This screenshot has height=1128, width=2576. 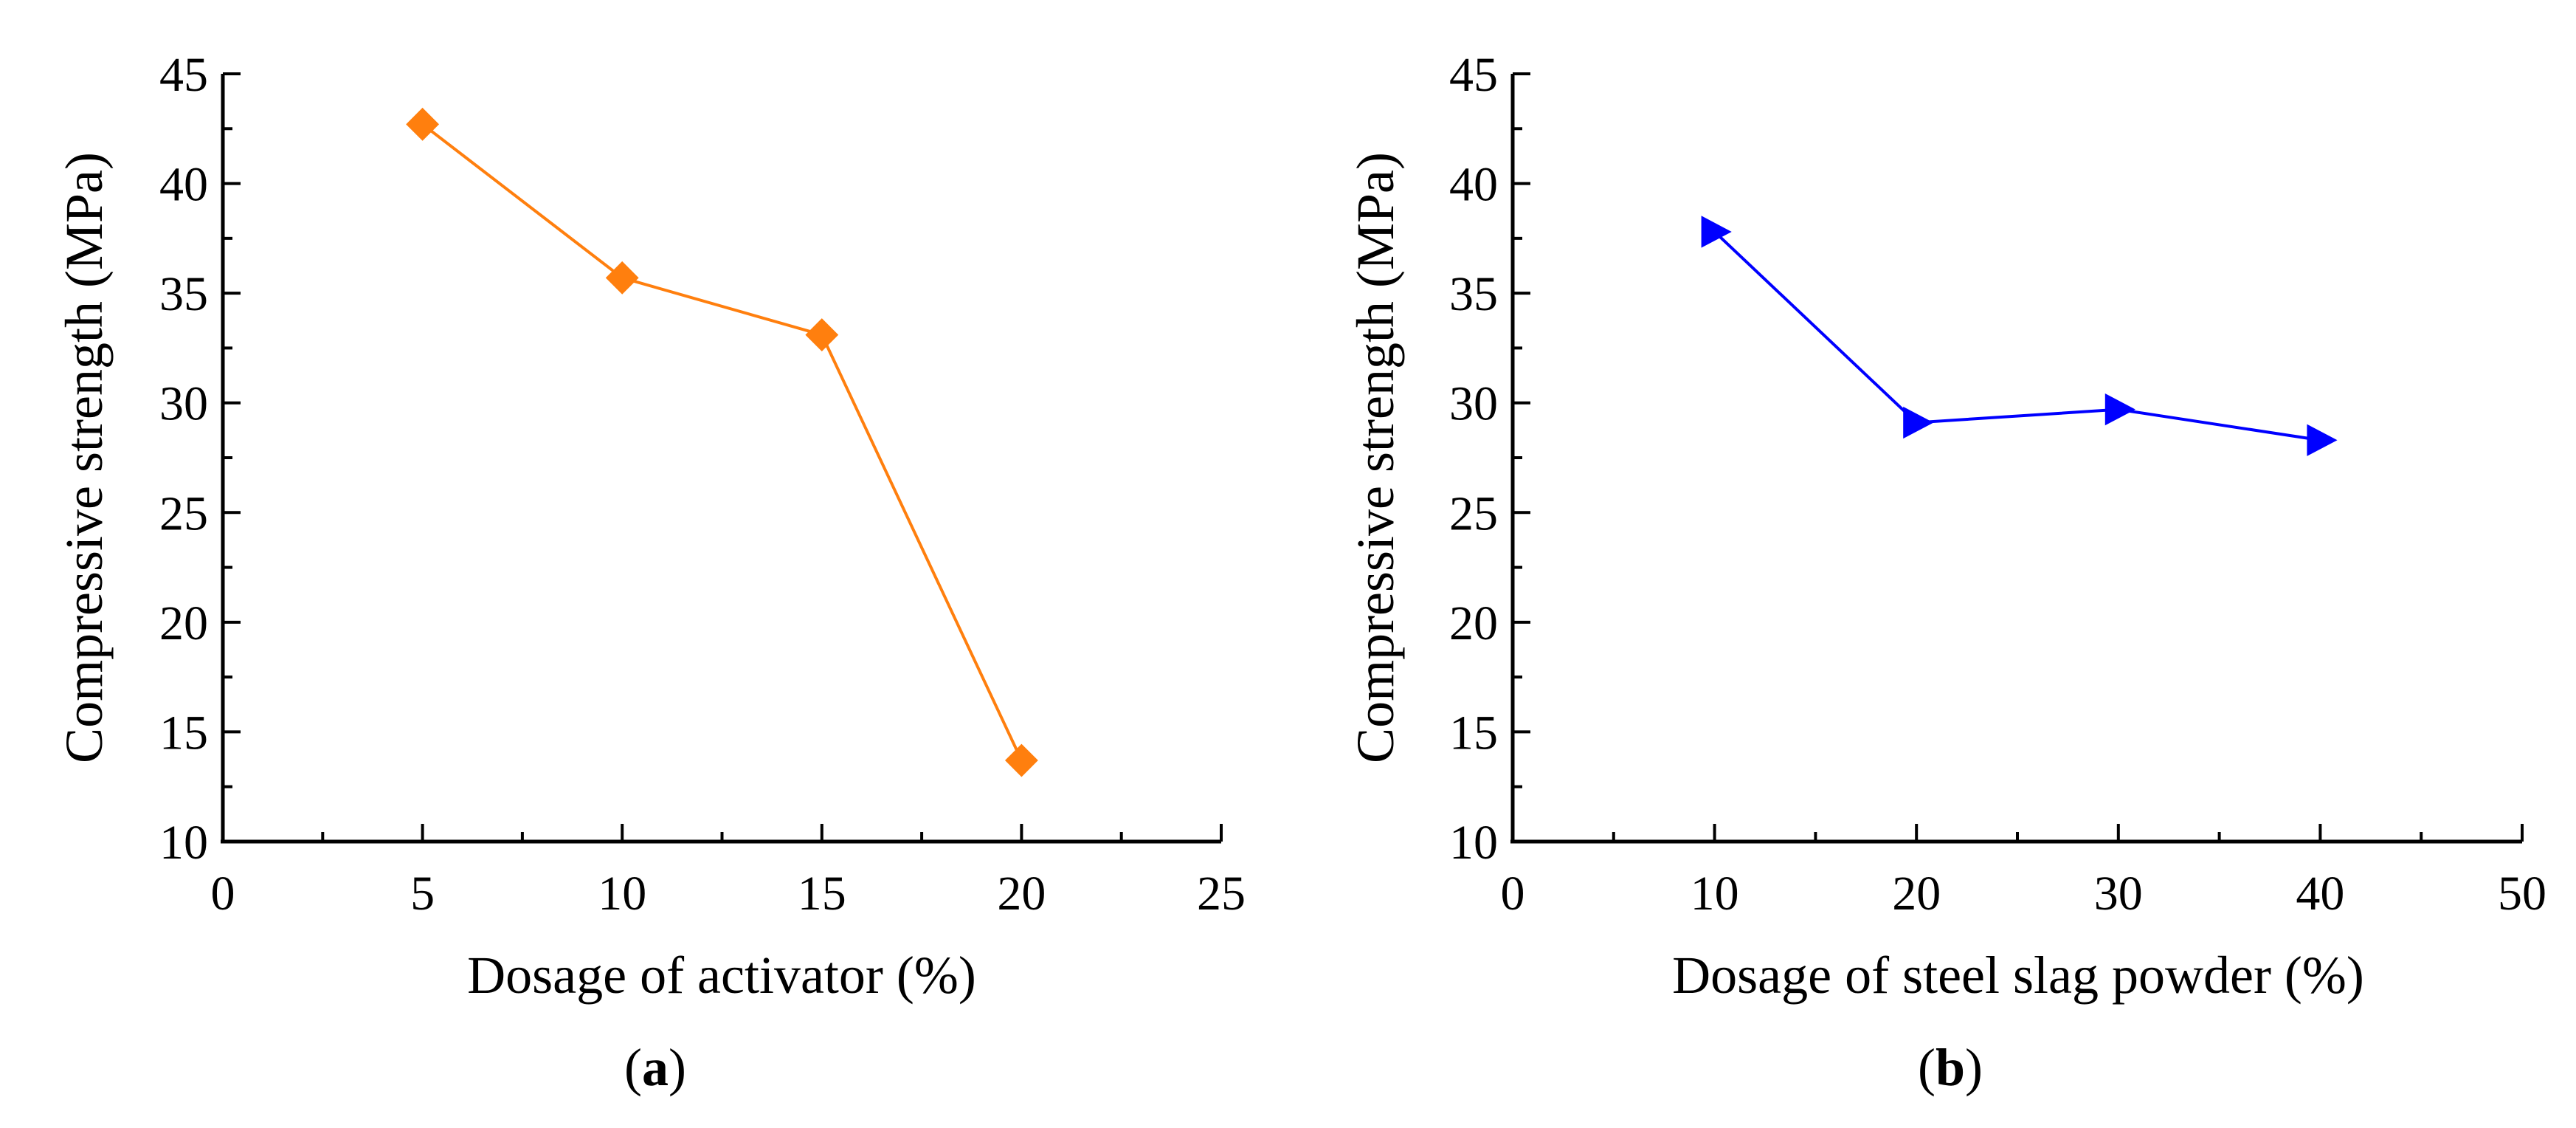 I want to click on x-ticks: 0 5 10 15 20 25, so click(x=728, y=872).